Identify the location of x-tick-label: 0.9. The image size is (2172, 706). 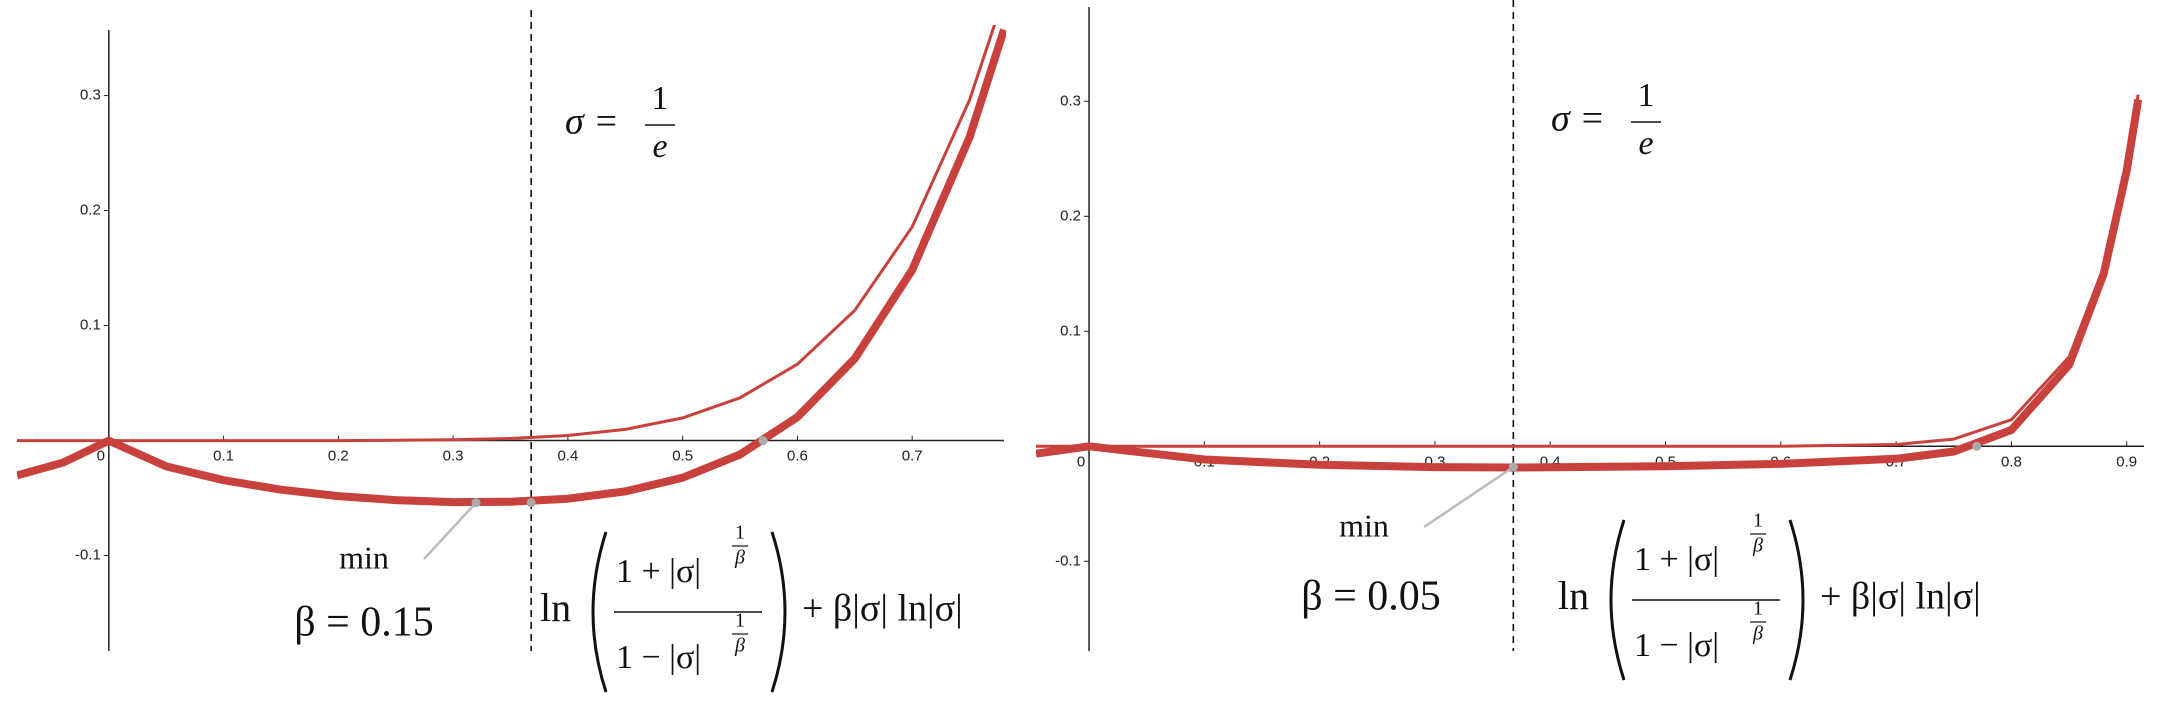
(2126, 461).